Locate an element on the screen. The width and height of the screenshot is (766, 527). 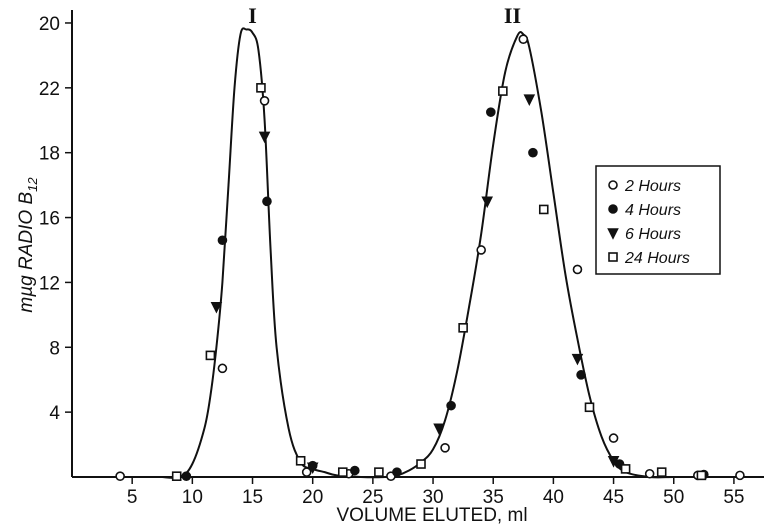
legend-label: 6 Hours is located at coordinates (653, 234).